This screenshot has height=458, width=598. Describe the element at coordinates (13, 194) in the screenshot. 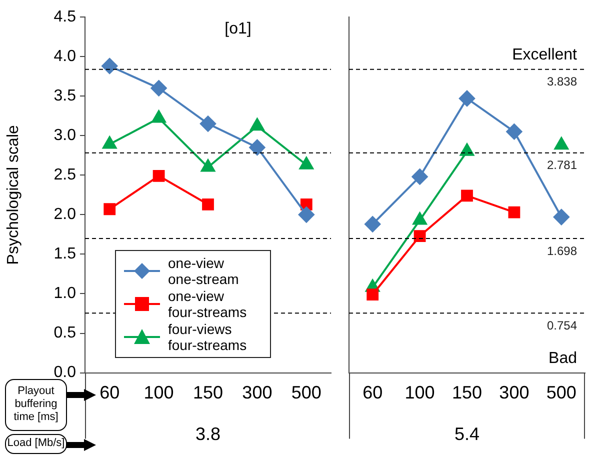

I see `y-axis-title: Psychological scale` at that location.